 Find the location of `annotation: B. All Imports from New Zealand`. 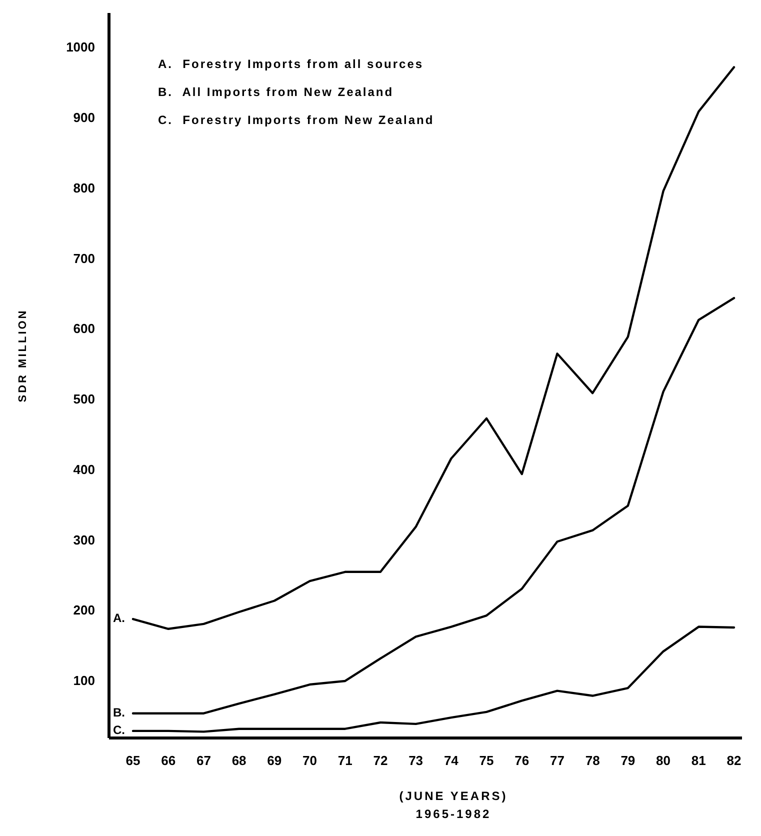

annotation: B. All Imports from New Zealand is located at coordinates (276, 92).